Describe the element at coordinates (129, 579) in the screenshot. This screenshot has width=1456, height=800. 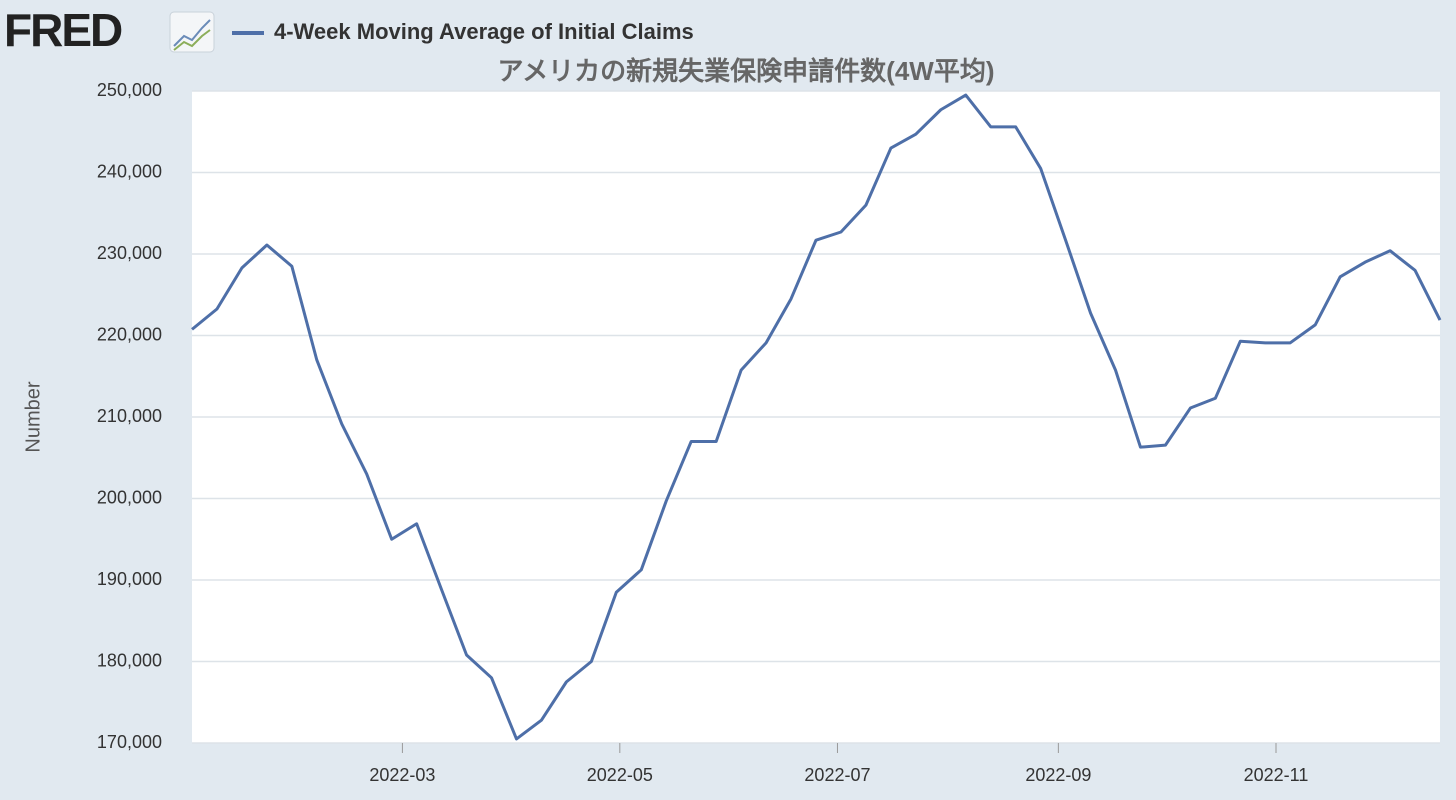
I see `y-tick-label: 190,000` at that location.